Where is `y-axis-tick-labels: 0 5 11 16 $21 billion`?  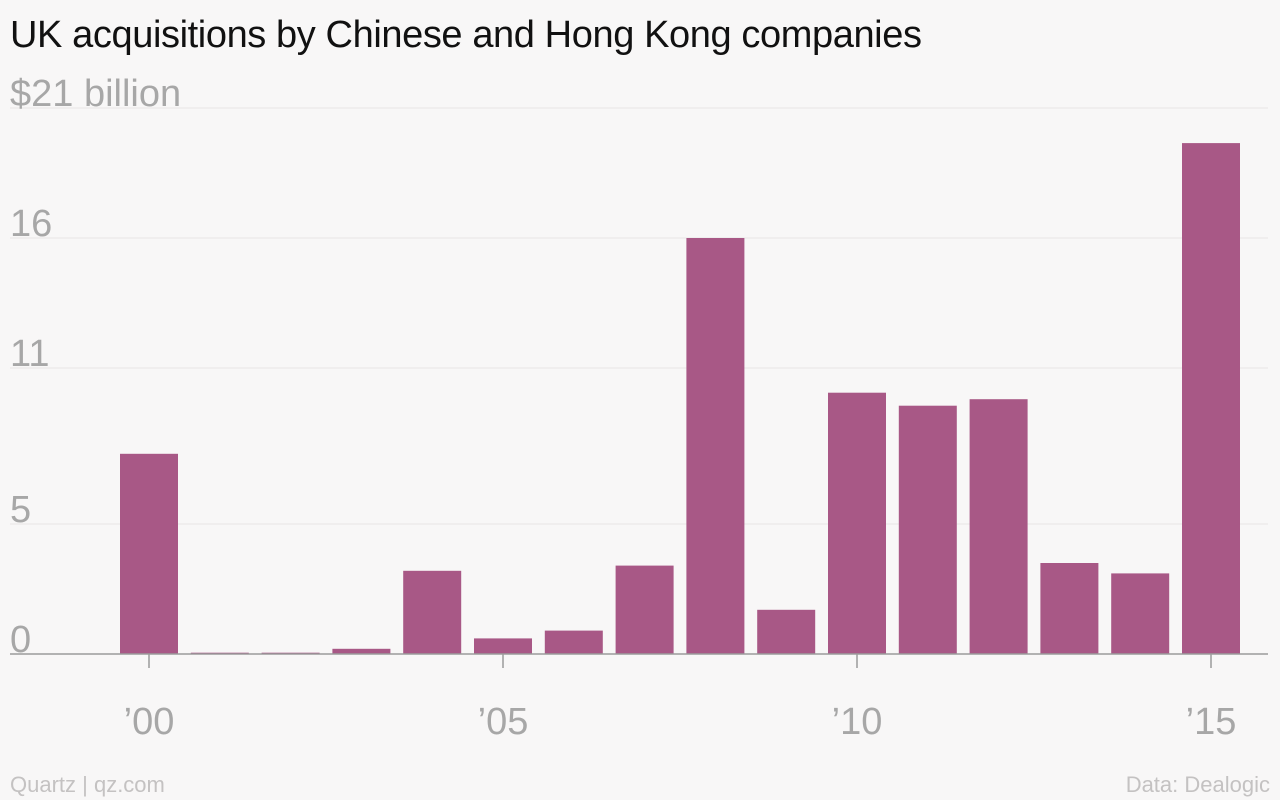
y-axis-tick-labels: 0 5 11 16 $21 billion is located at coordinates (95, 367).